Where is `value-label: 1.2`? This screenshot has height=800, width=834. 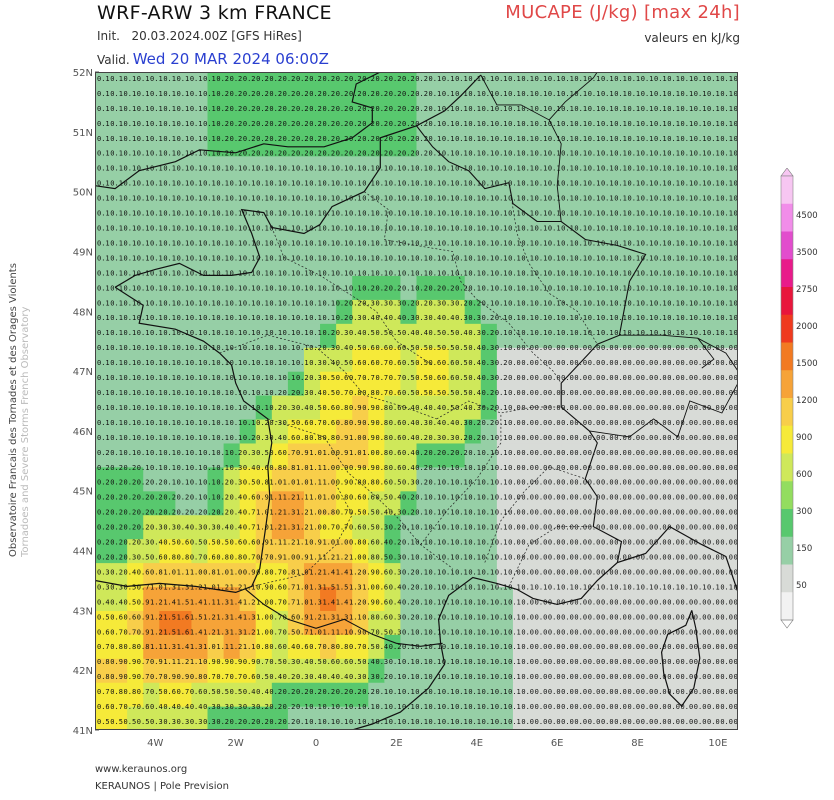
value-label: 1.2 is located at coordinates (315, 617).